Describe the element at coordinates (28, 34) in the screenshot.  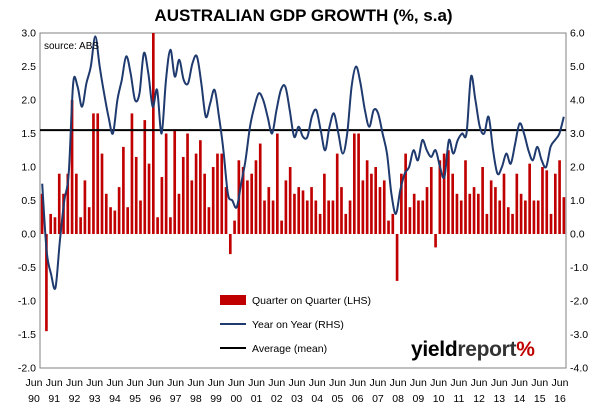
I see `y-left-tick-label: 3.0` at that location.